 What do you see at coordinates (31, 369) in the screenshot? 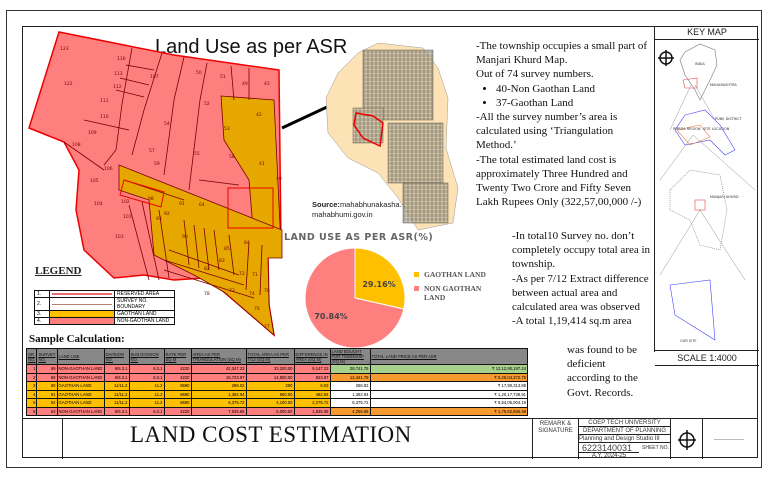
I see `cell: 1` at bounding box center [31, 369].